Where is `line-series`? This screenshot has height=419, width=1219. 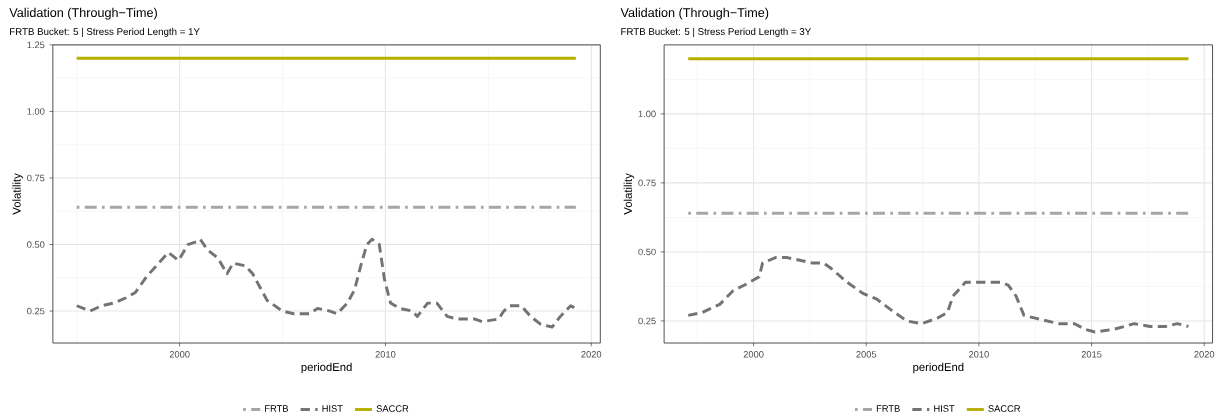 line-series is located at coordinates (326, 283).